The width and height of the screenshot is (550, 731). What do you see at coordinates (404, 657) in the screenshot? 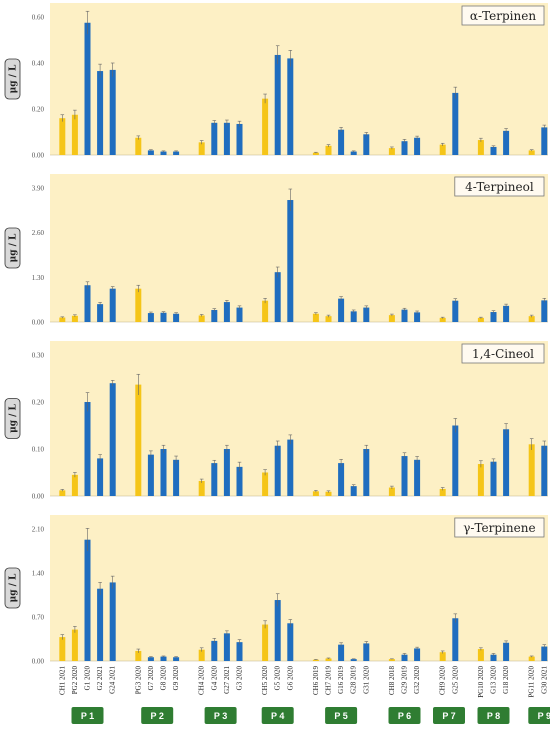
I see `bar-g29-2019` at bounding box center [404, 657].